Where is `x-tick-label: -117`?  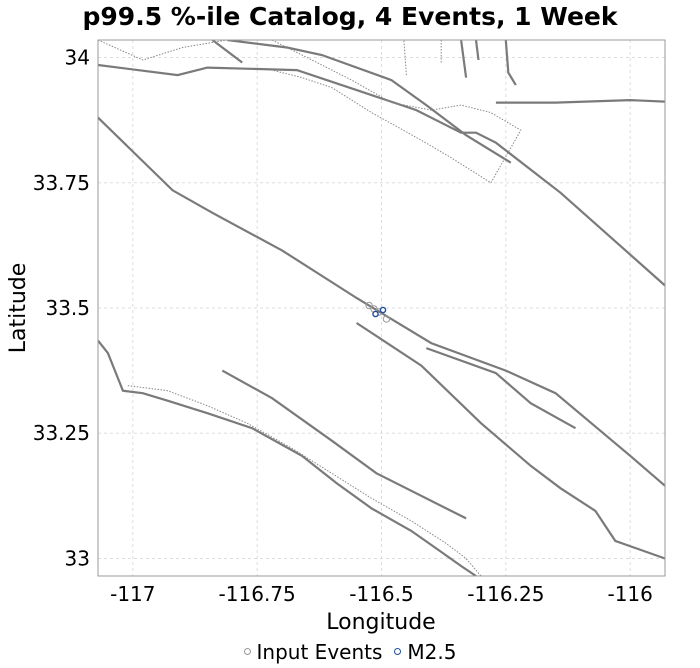
x-tick-label: -117 is located at coordinates (132, 594).